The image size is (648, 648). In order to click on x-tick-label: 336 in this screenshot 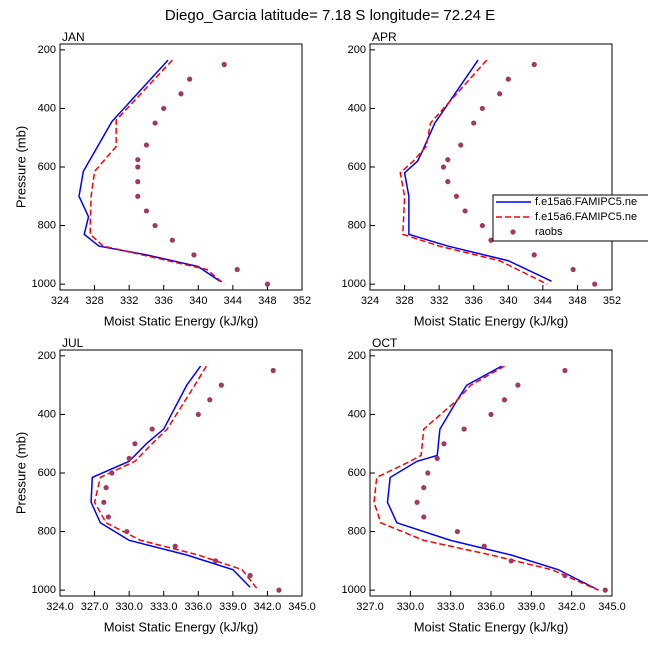, I will do `click(164, 301)`.